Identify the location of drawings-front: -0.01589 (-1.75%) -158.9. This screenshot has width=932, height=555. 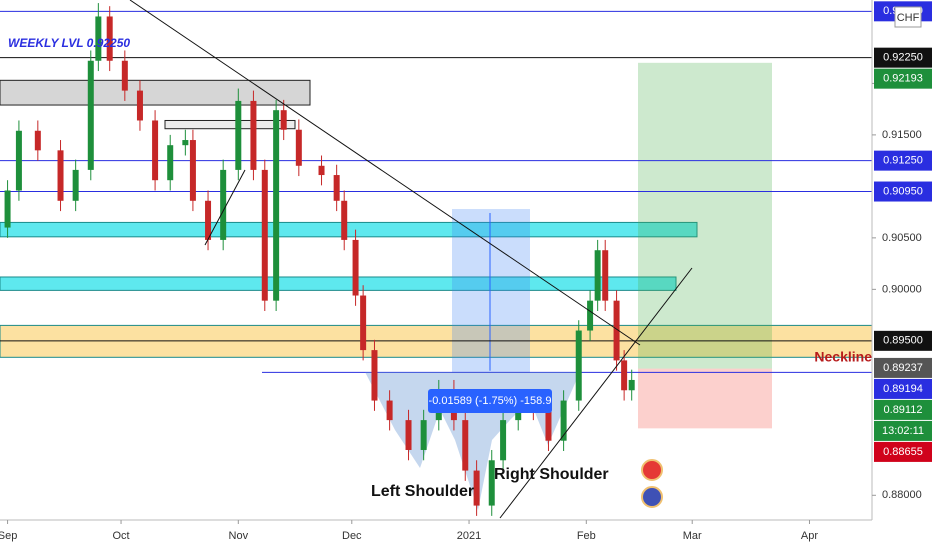
(490, 401).